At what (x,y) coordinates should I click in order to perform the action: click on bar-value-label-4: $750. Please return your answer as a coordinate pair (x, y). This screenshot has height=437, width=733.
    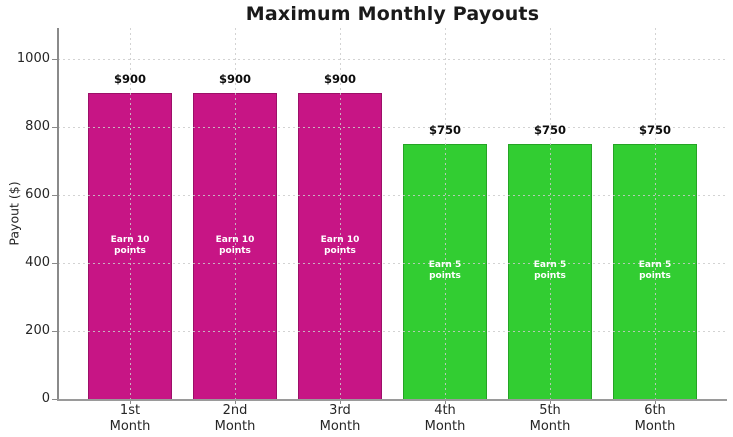
    Looking at the image, I should click on (444, 129).